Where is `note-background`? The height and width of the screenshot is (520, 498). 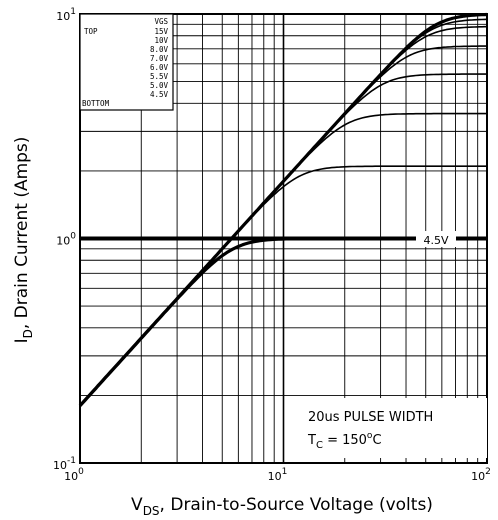
note-background is located at coordinates (395, 428).